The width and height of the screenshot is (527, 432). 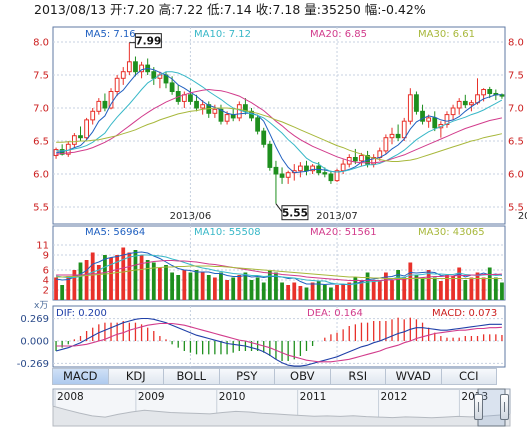 I want to click on dea-legend: DEA: 0.164, so click(x=335, y=313).